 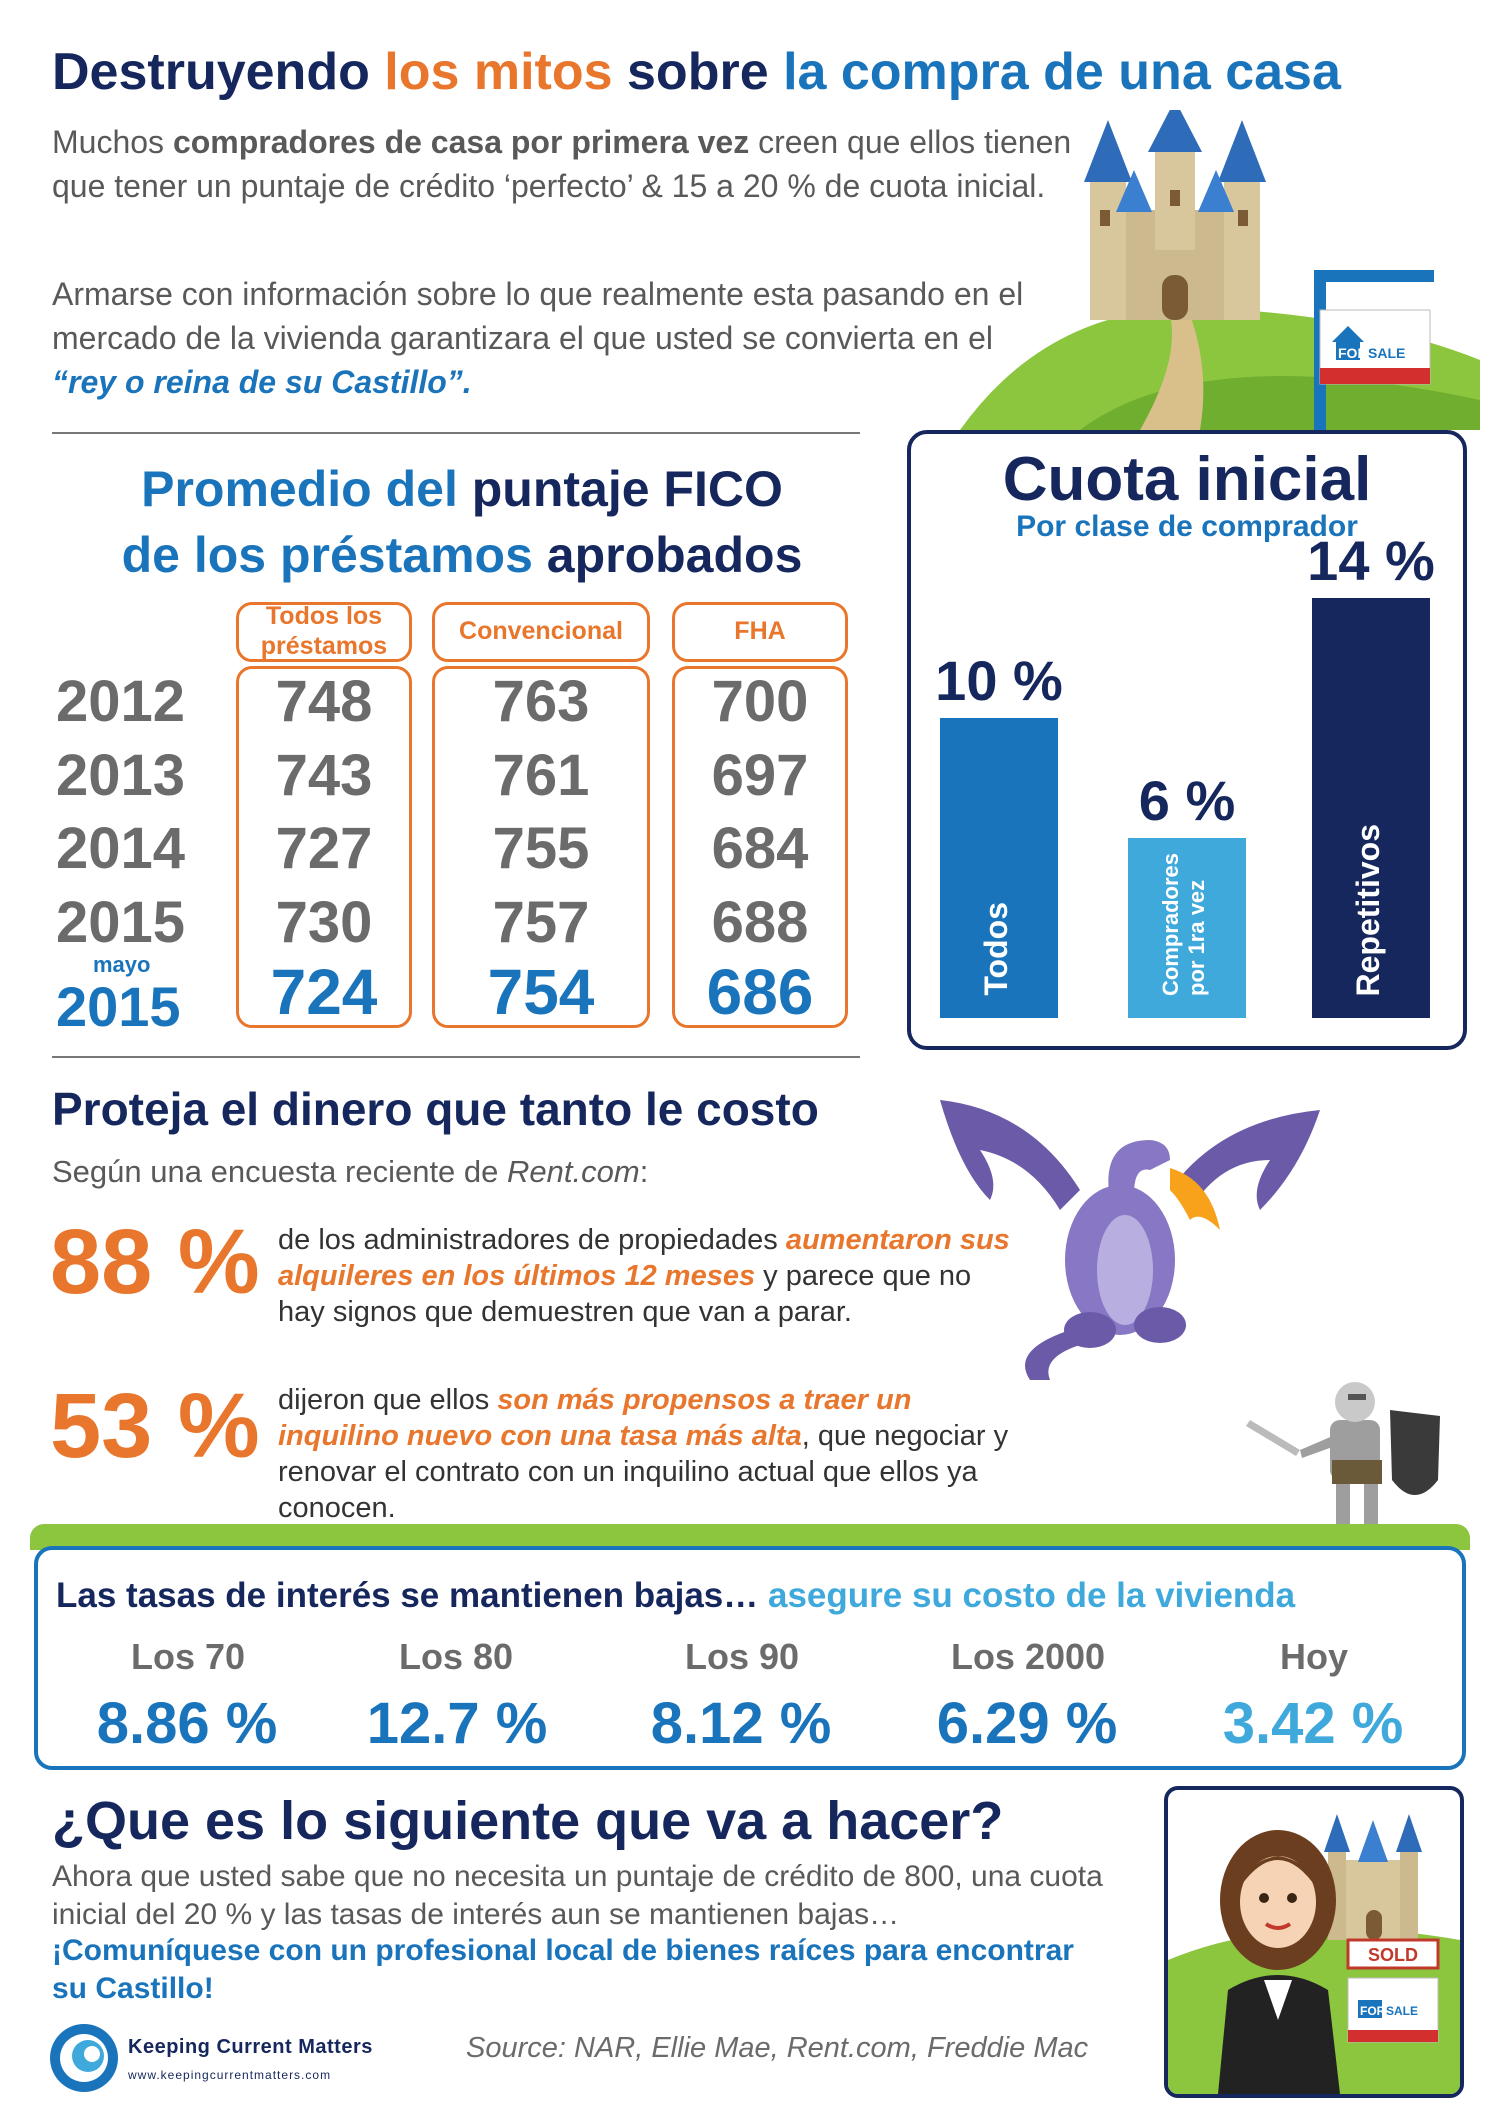 What do you see at coordinates (218, 72) in the screenshot?
I see `title-part: Destruyendo` at bounding box center [218, 72].